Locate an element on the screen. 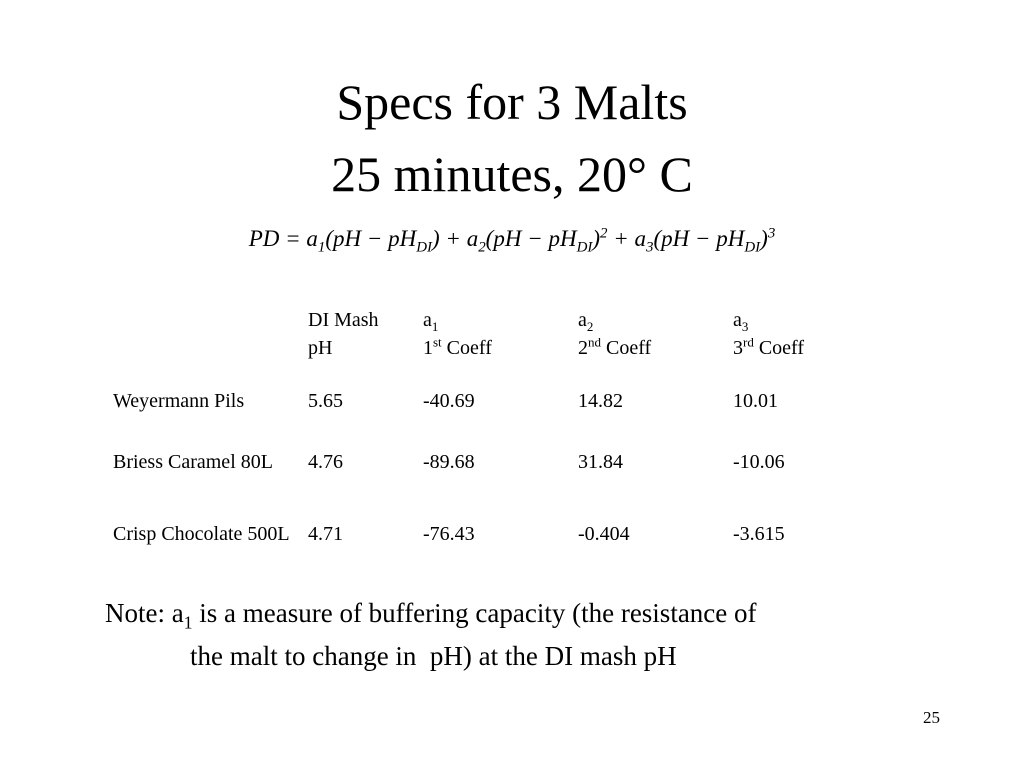 The width and height of the screenshot is (1024, 768). header-cell: a1 is located at coordinates (430, 320).